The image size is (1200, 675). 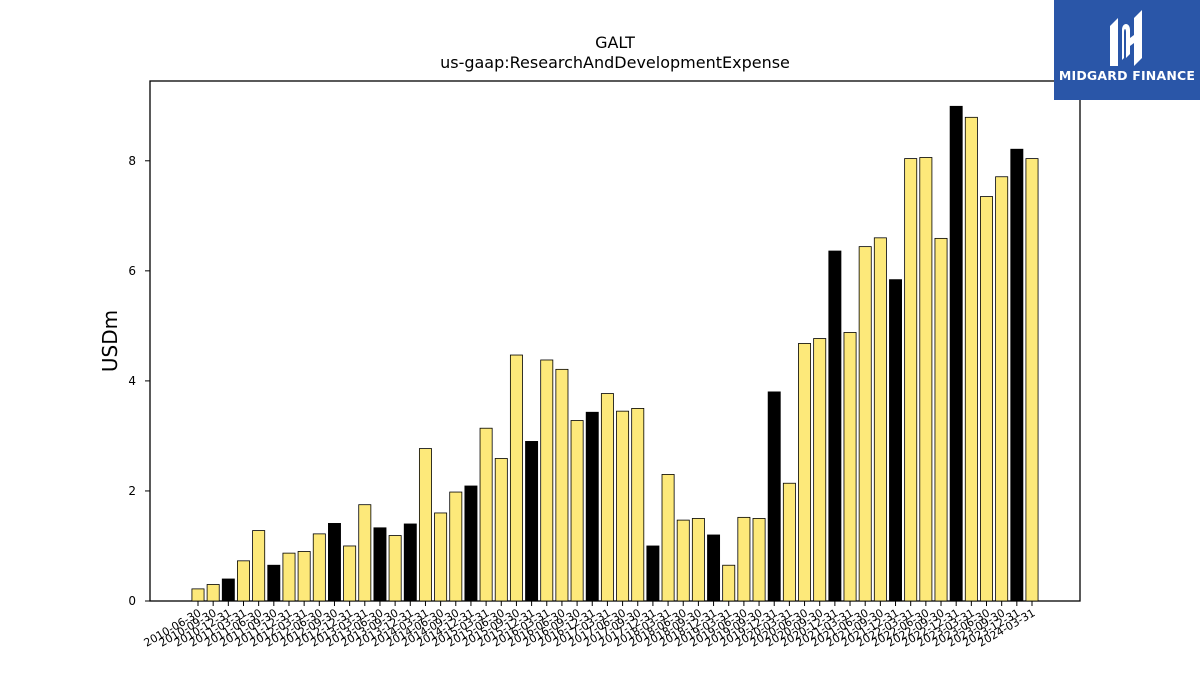 What do you see at coordinates (1127, 75) in the screenshot?
I see `logo-text: MIDGARD FINANCE` at bounding box center [1127, 75].